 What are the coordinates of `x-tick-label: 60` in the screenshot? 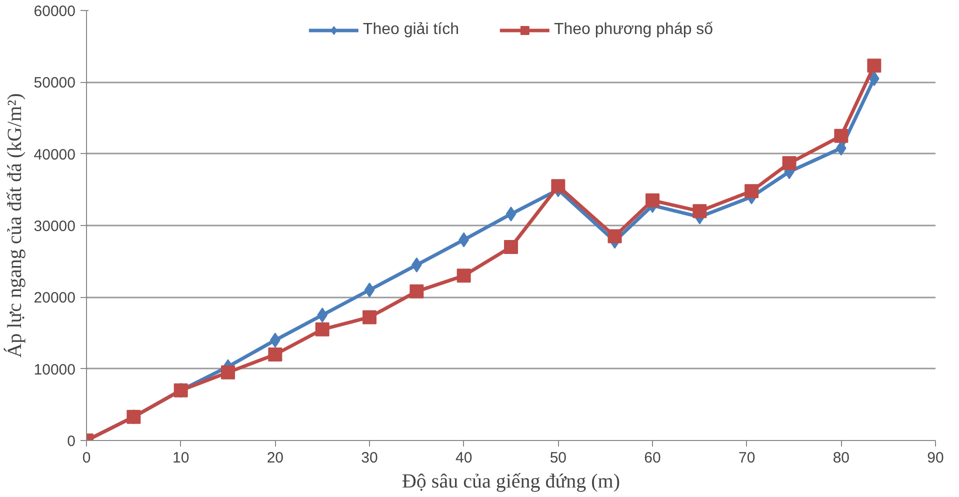 It's located at (652, 458).